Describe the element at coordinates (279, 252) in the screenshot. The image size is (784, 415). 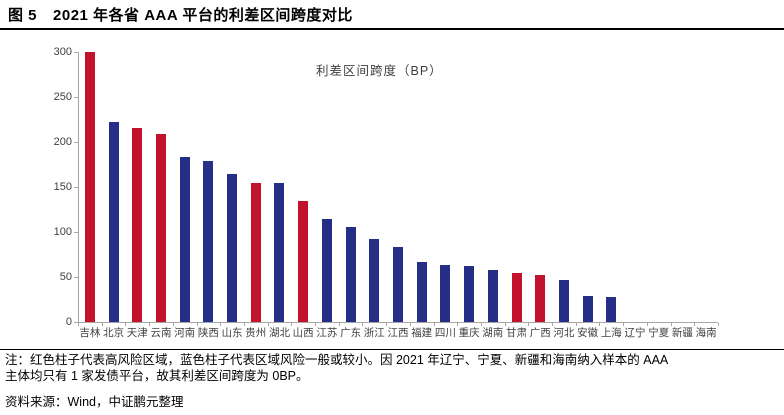
I see `bar-湖北` at that location.